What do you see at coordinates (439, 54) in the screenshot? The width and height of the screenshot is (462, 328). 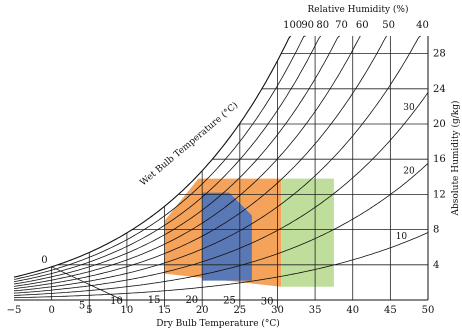 I see `right-tick-label: 28` at bounding box center [439, 54].